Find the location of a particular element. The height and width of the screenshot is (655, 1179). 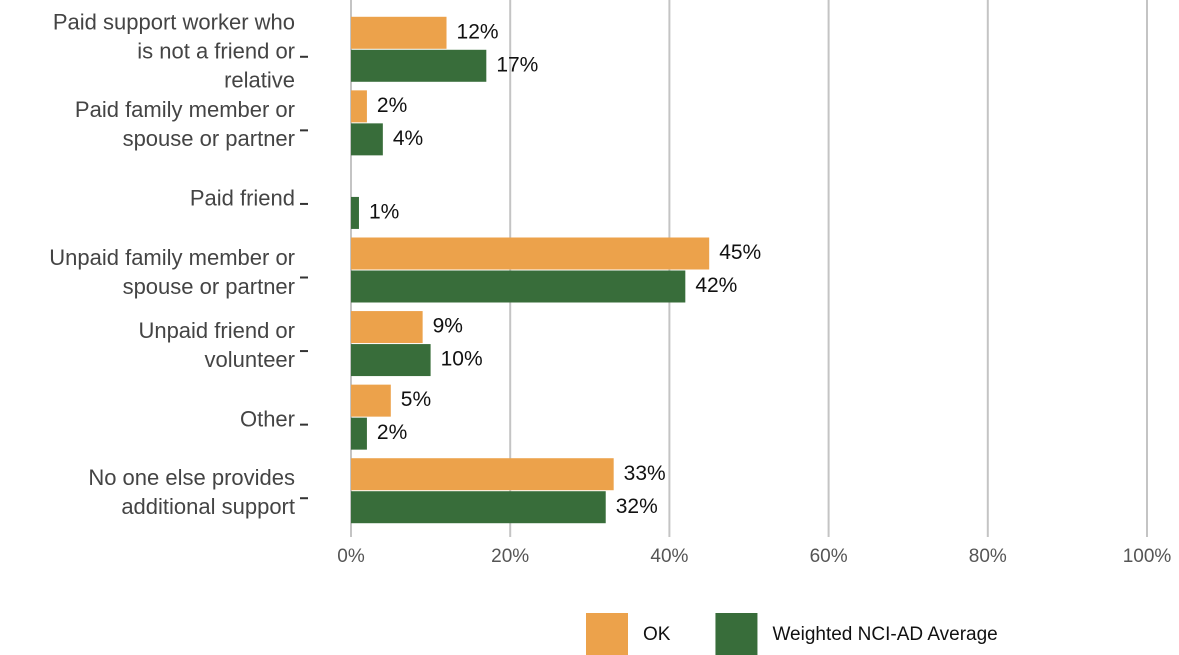

data-label: 17% is located at coordinates (517, 64).